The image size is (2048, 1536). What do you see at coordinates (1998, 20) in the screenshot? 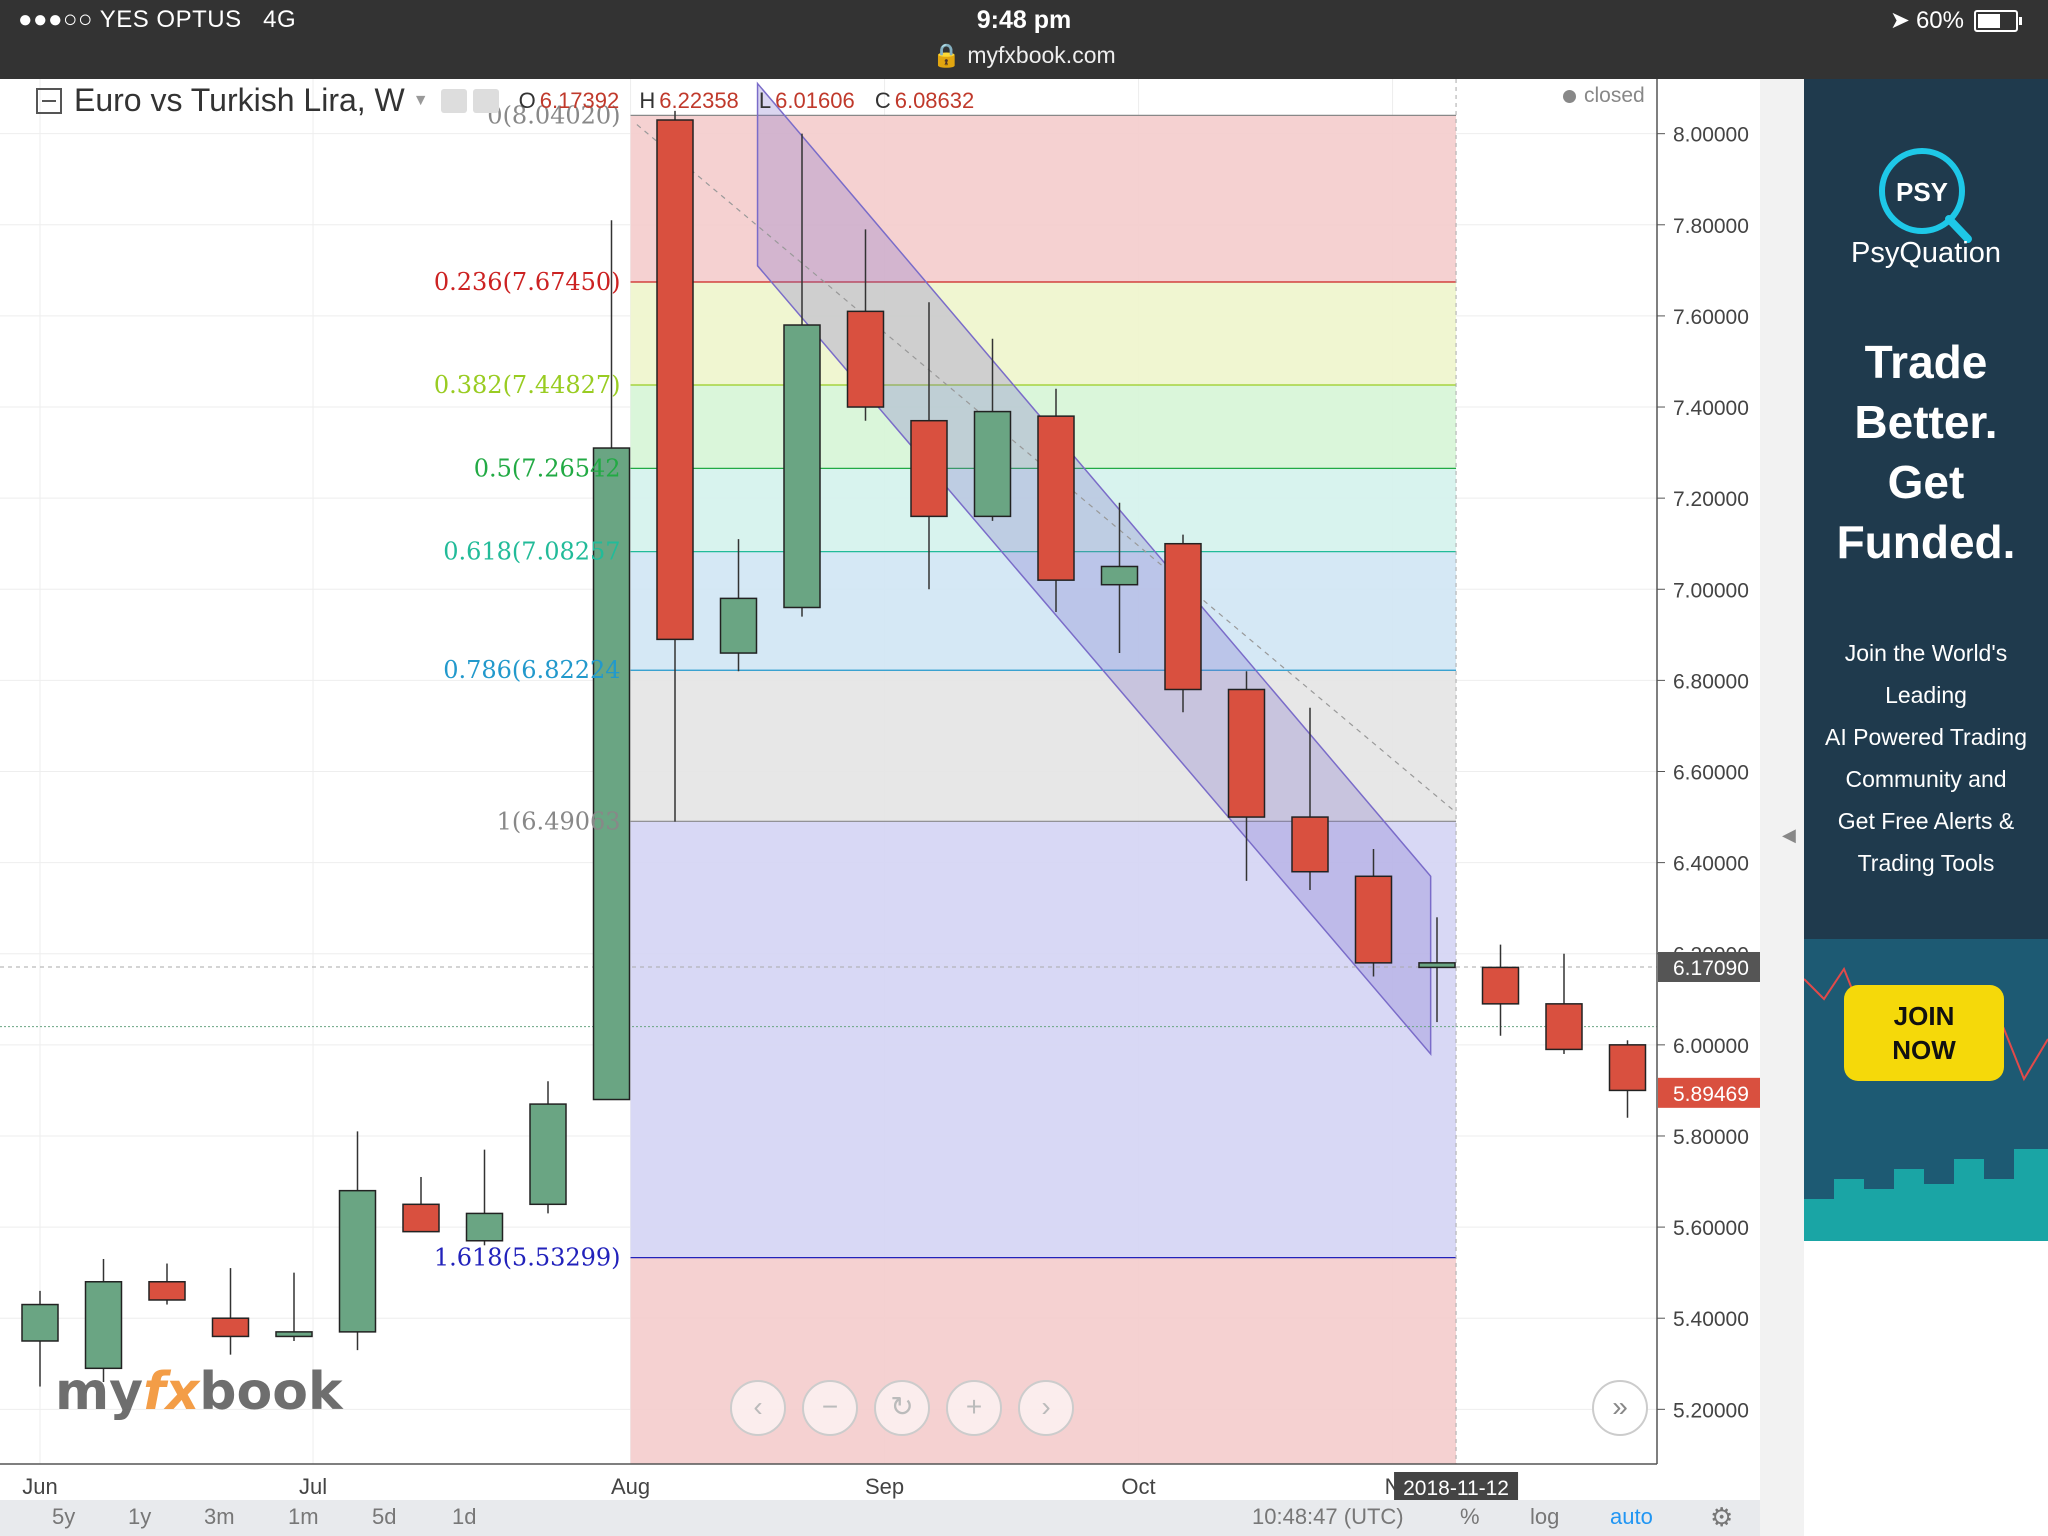
I see `battery-icon` at bounding box center [1998, 20].